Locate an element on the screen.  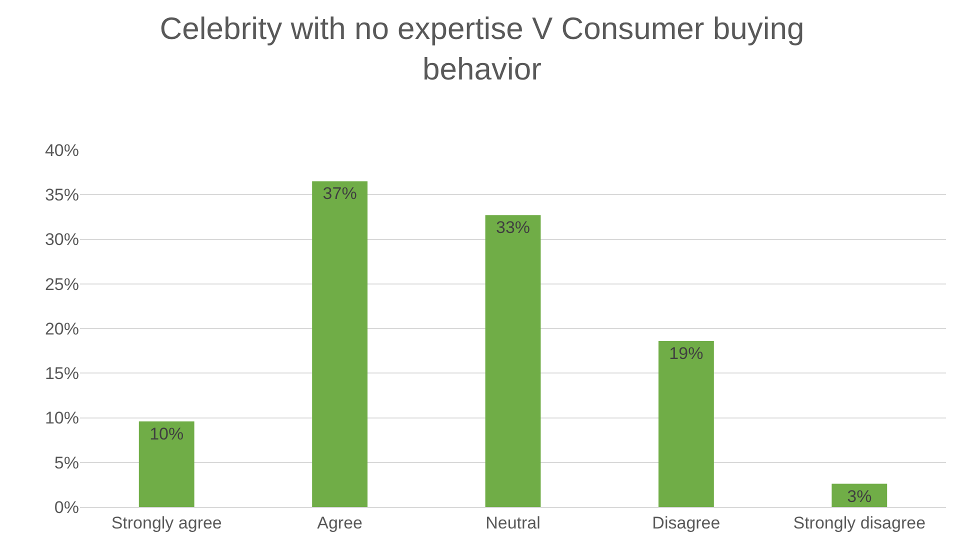
x-tick-label: Agree is located at coordinates (339, 522).